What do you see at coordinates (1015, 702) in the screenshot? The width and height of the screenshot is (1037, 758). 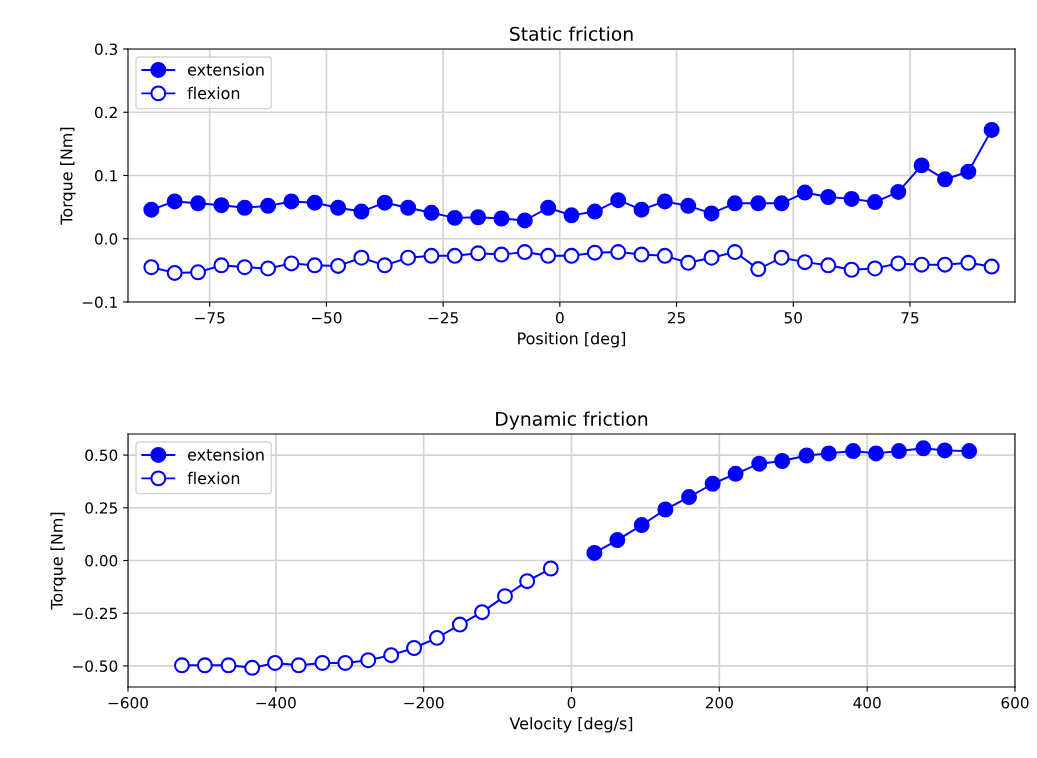 I see `x-tick-label: 600` at bounding box center [1015, 702].